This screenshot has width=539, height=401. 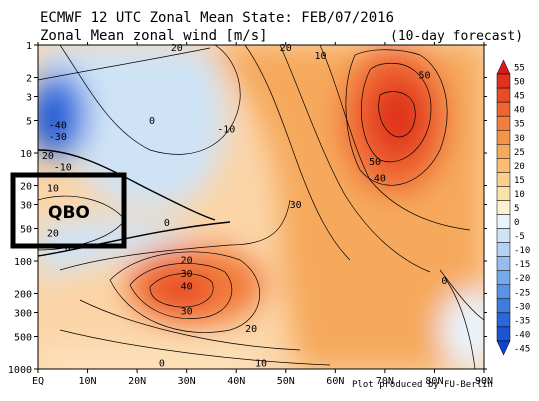 What do you see at coordinates (26, 154) in the screenshot?
I see `y-tick-label: 10` at bounding box center [26, 154].